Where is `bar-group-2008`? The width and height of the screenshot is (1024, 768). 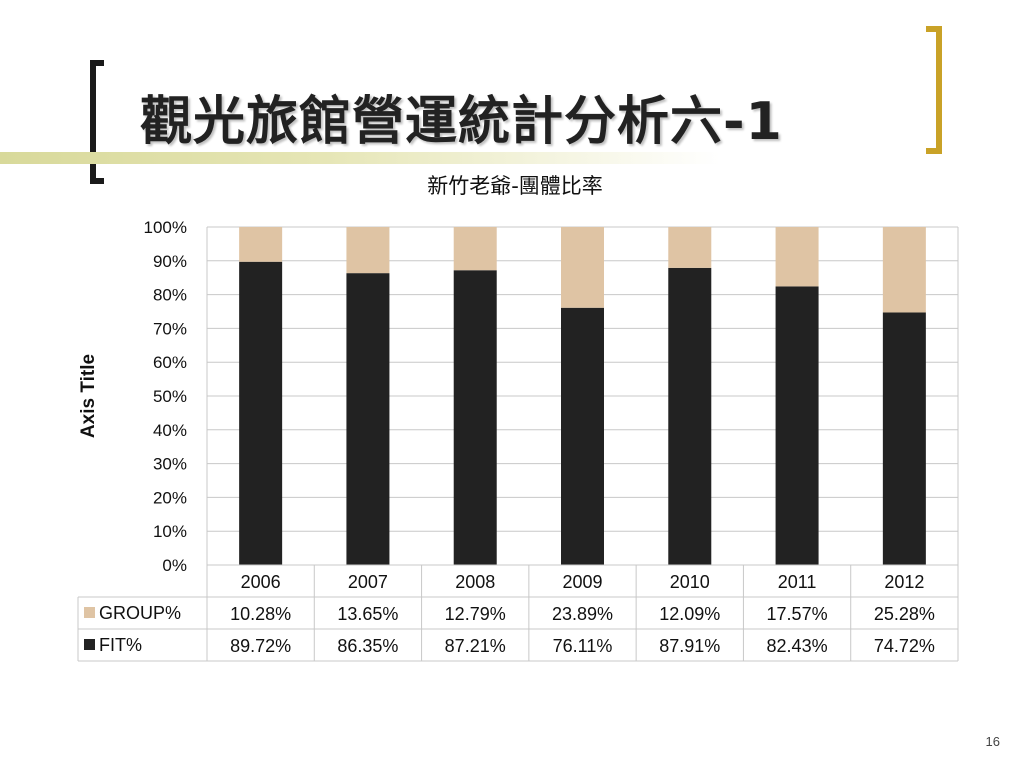
bar-group-2008 is located at coordinates (475, 249).